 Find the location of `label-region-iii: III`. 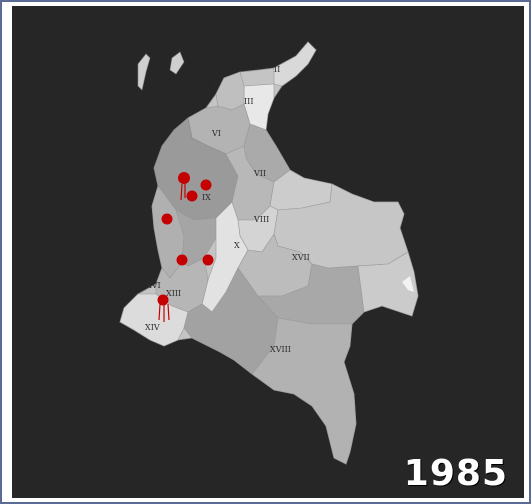

label-region-iii: III is located at coordinates (248, 101).